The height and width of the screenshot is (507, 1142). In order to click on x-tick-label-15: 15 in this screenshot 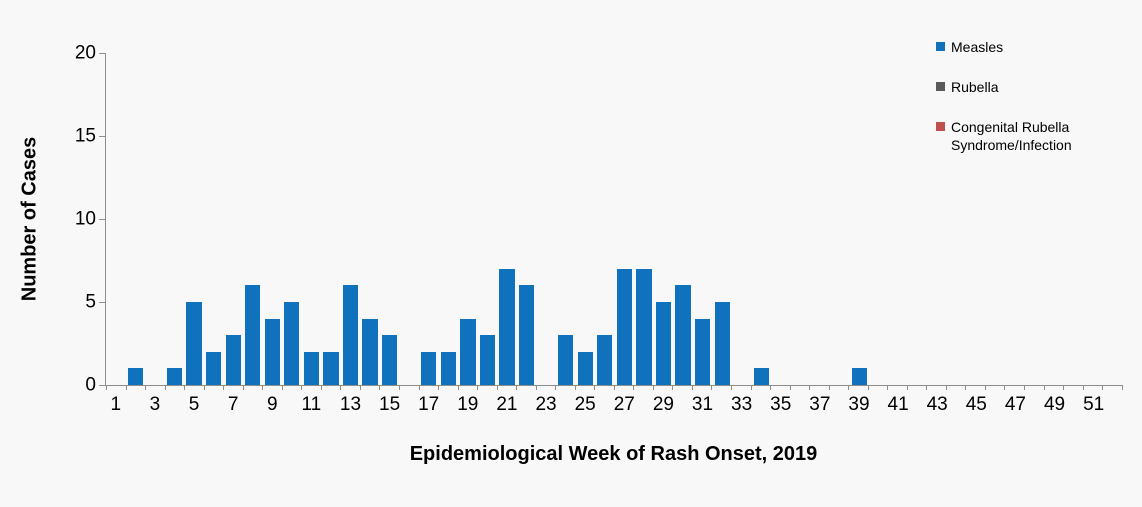, I will do `click(390, 404)`.